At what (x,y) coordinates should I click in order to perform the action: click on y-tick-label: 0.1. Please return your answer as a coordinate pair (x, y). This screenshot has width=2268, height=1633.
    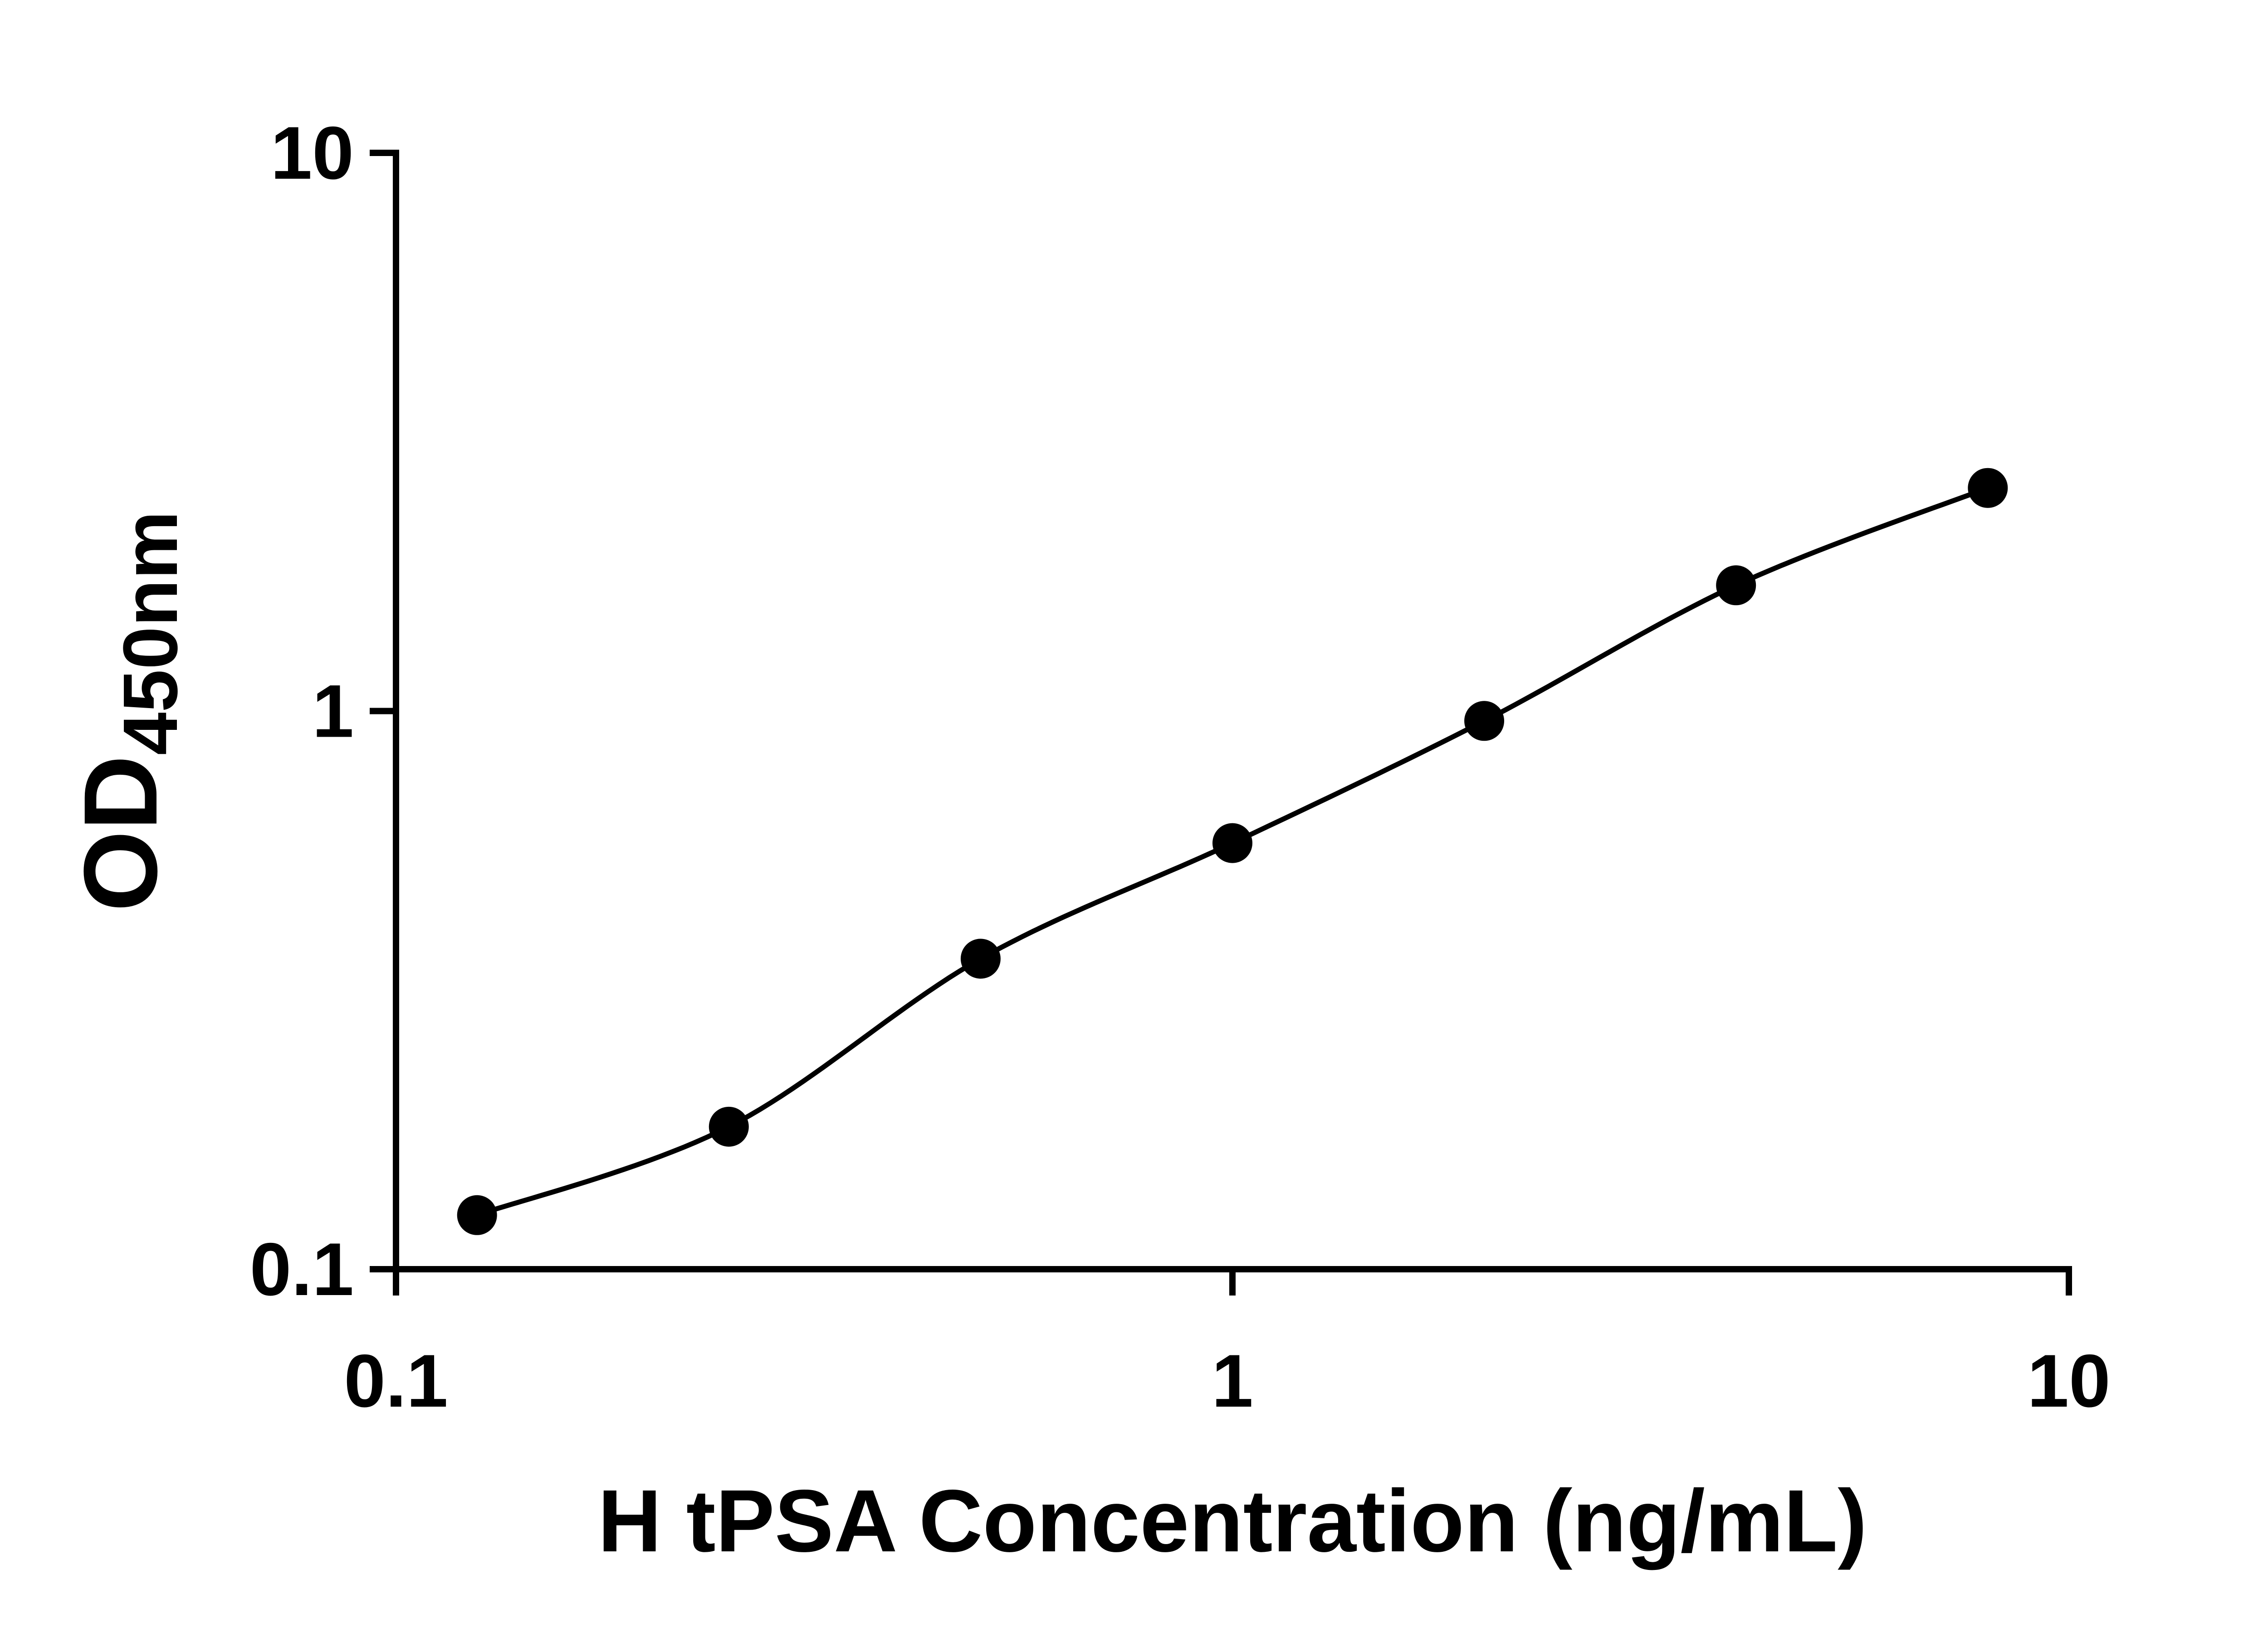
    Looking at the image, I should click on (302, 1269).